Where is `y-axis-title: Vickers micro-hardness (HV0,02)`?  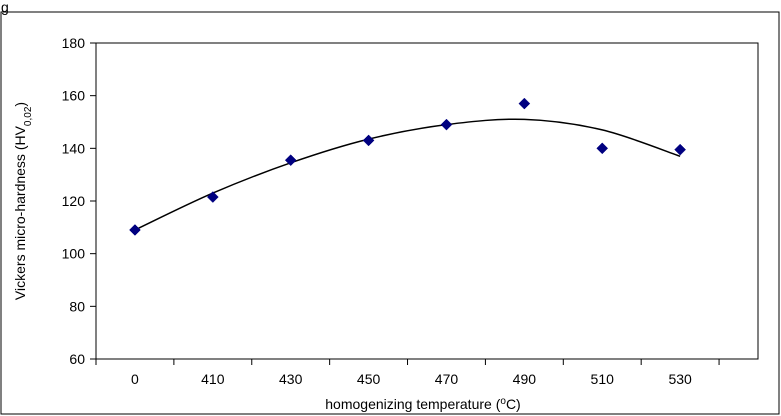
y-axis-title: Vickers micro-hardness (HV0,02) is located at coordinates (23, 201).